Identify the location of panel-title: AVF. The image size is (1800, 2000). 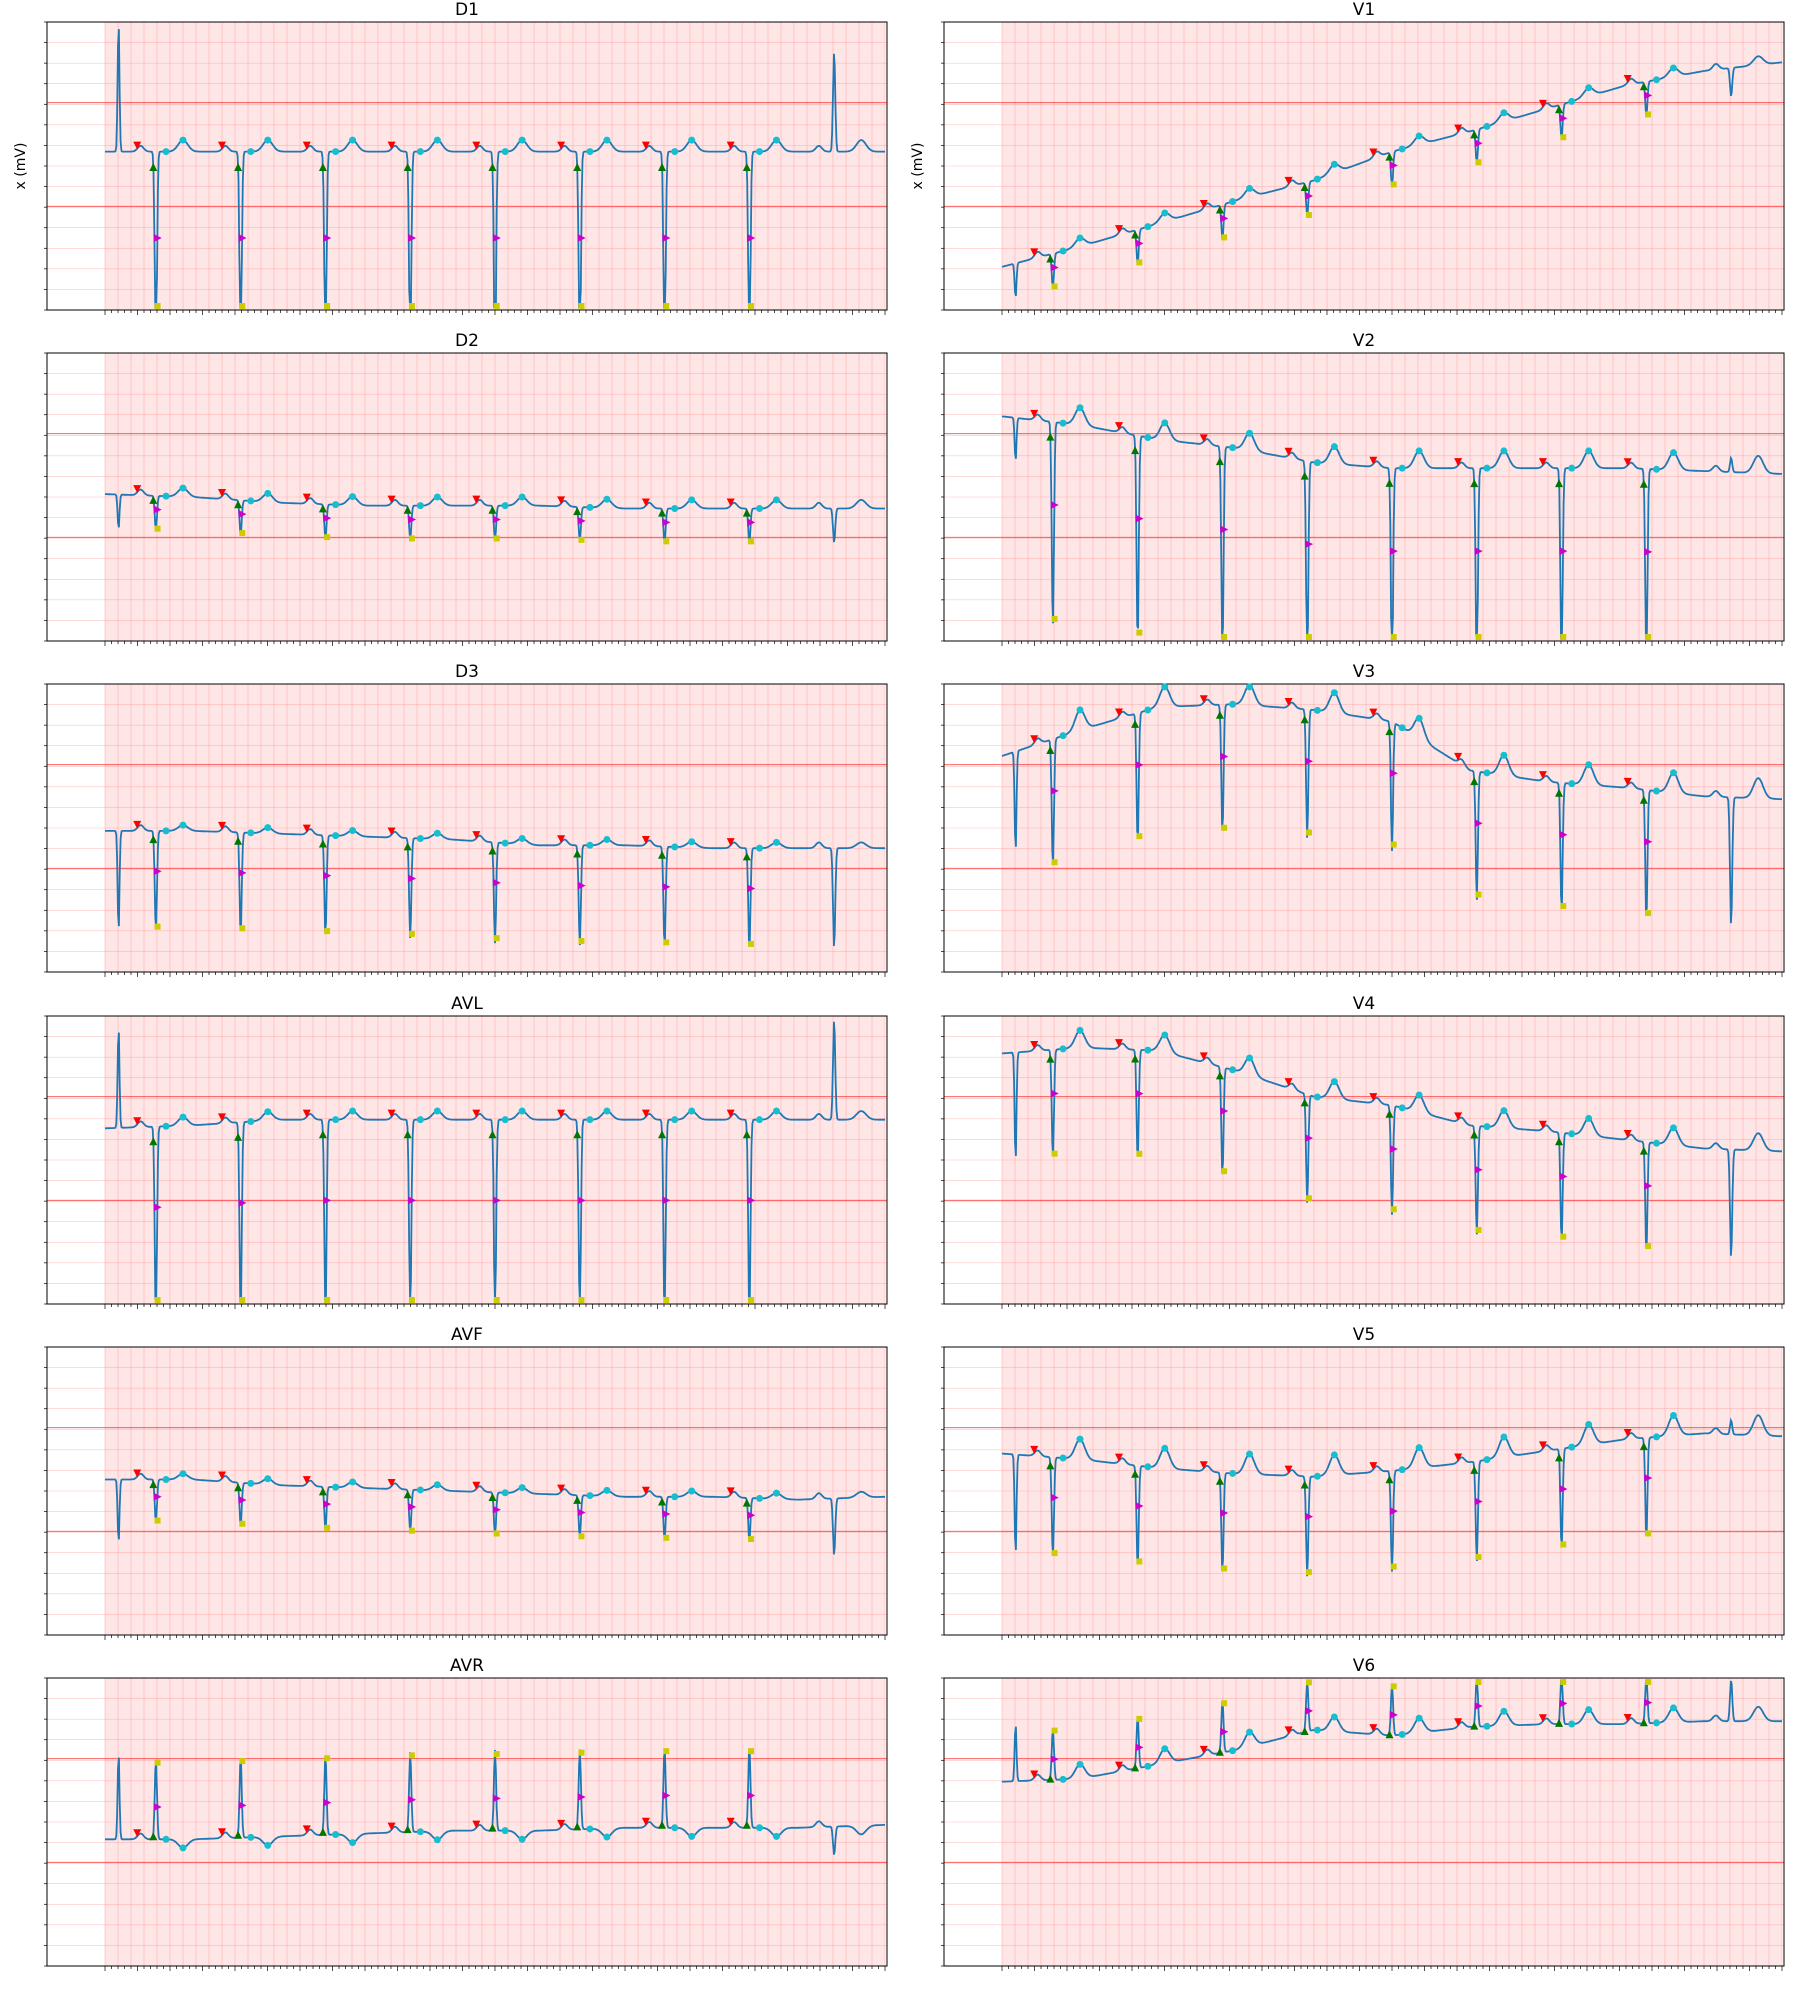
(467, 1335).